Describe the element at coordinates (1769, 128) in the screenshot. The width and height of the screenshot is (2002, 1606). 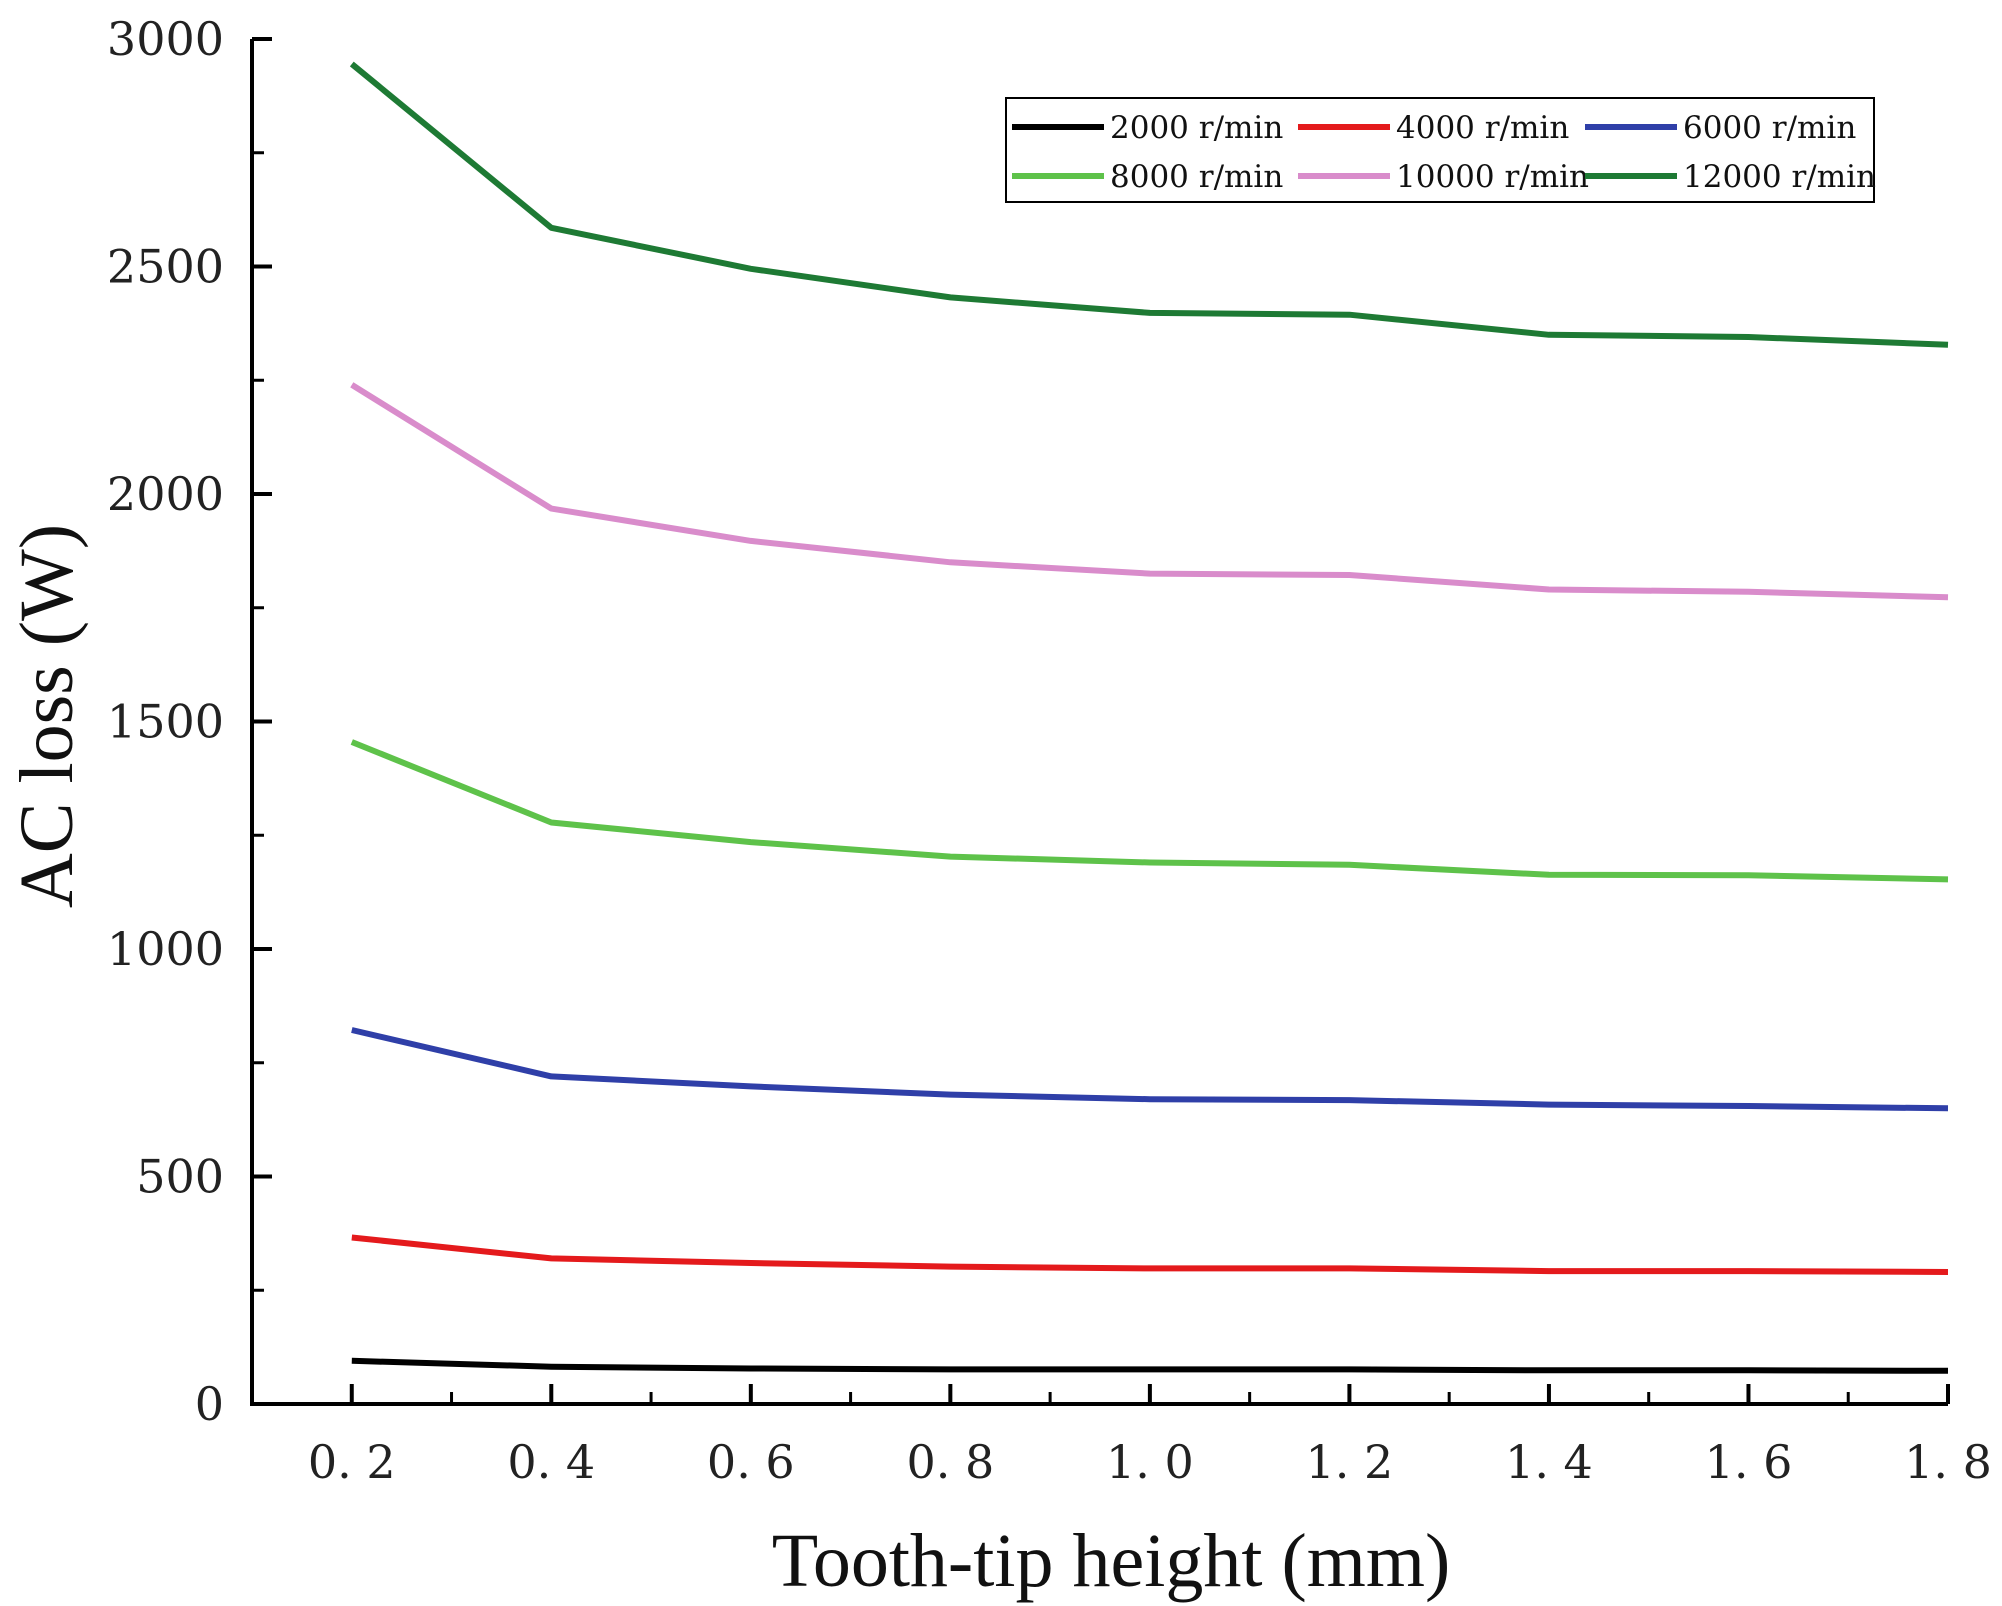
I see `legend-label-6000-r-min: 6000 r/min` at that location.